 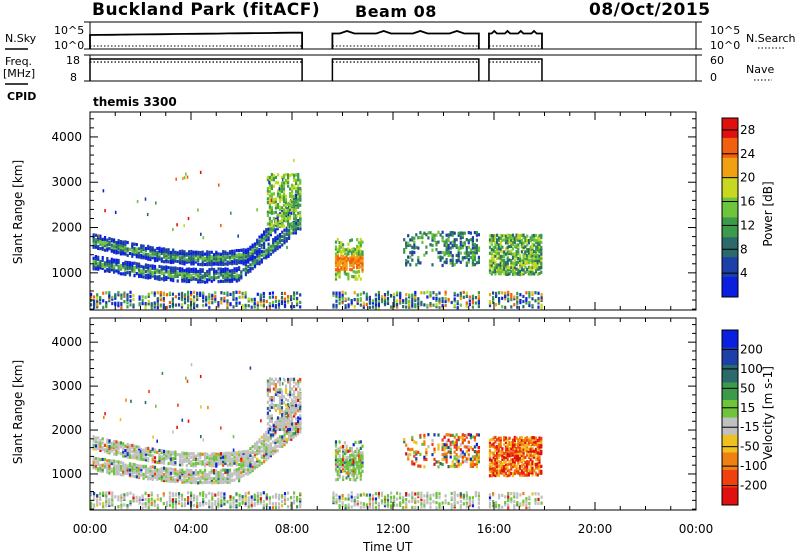 What do you see at coordinates (717, 60) in the screenshot?
I see `nave-hi: 60` at bounding box center [717, 60].